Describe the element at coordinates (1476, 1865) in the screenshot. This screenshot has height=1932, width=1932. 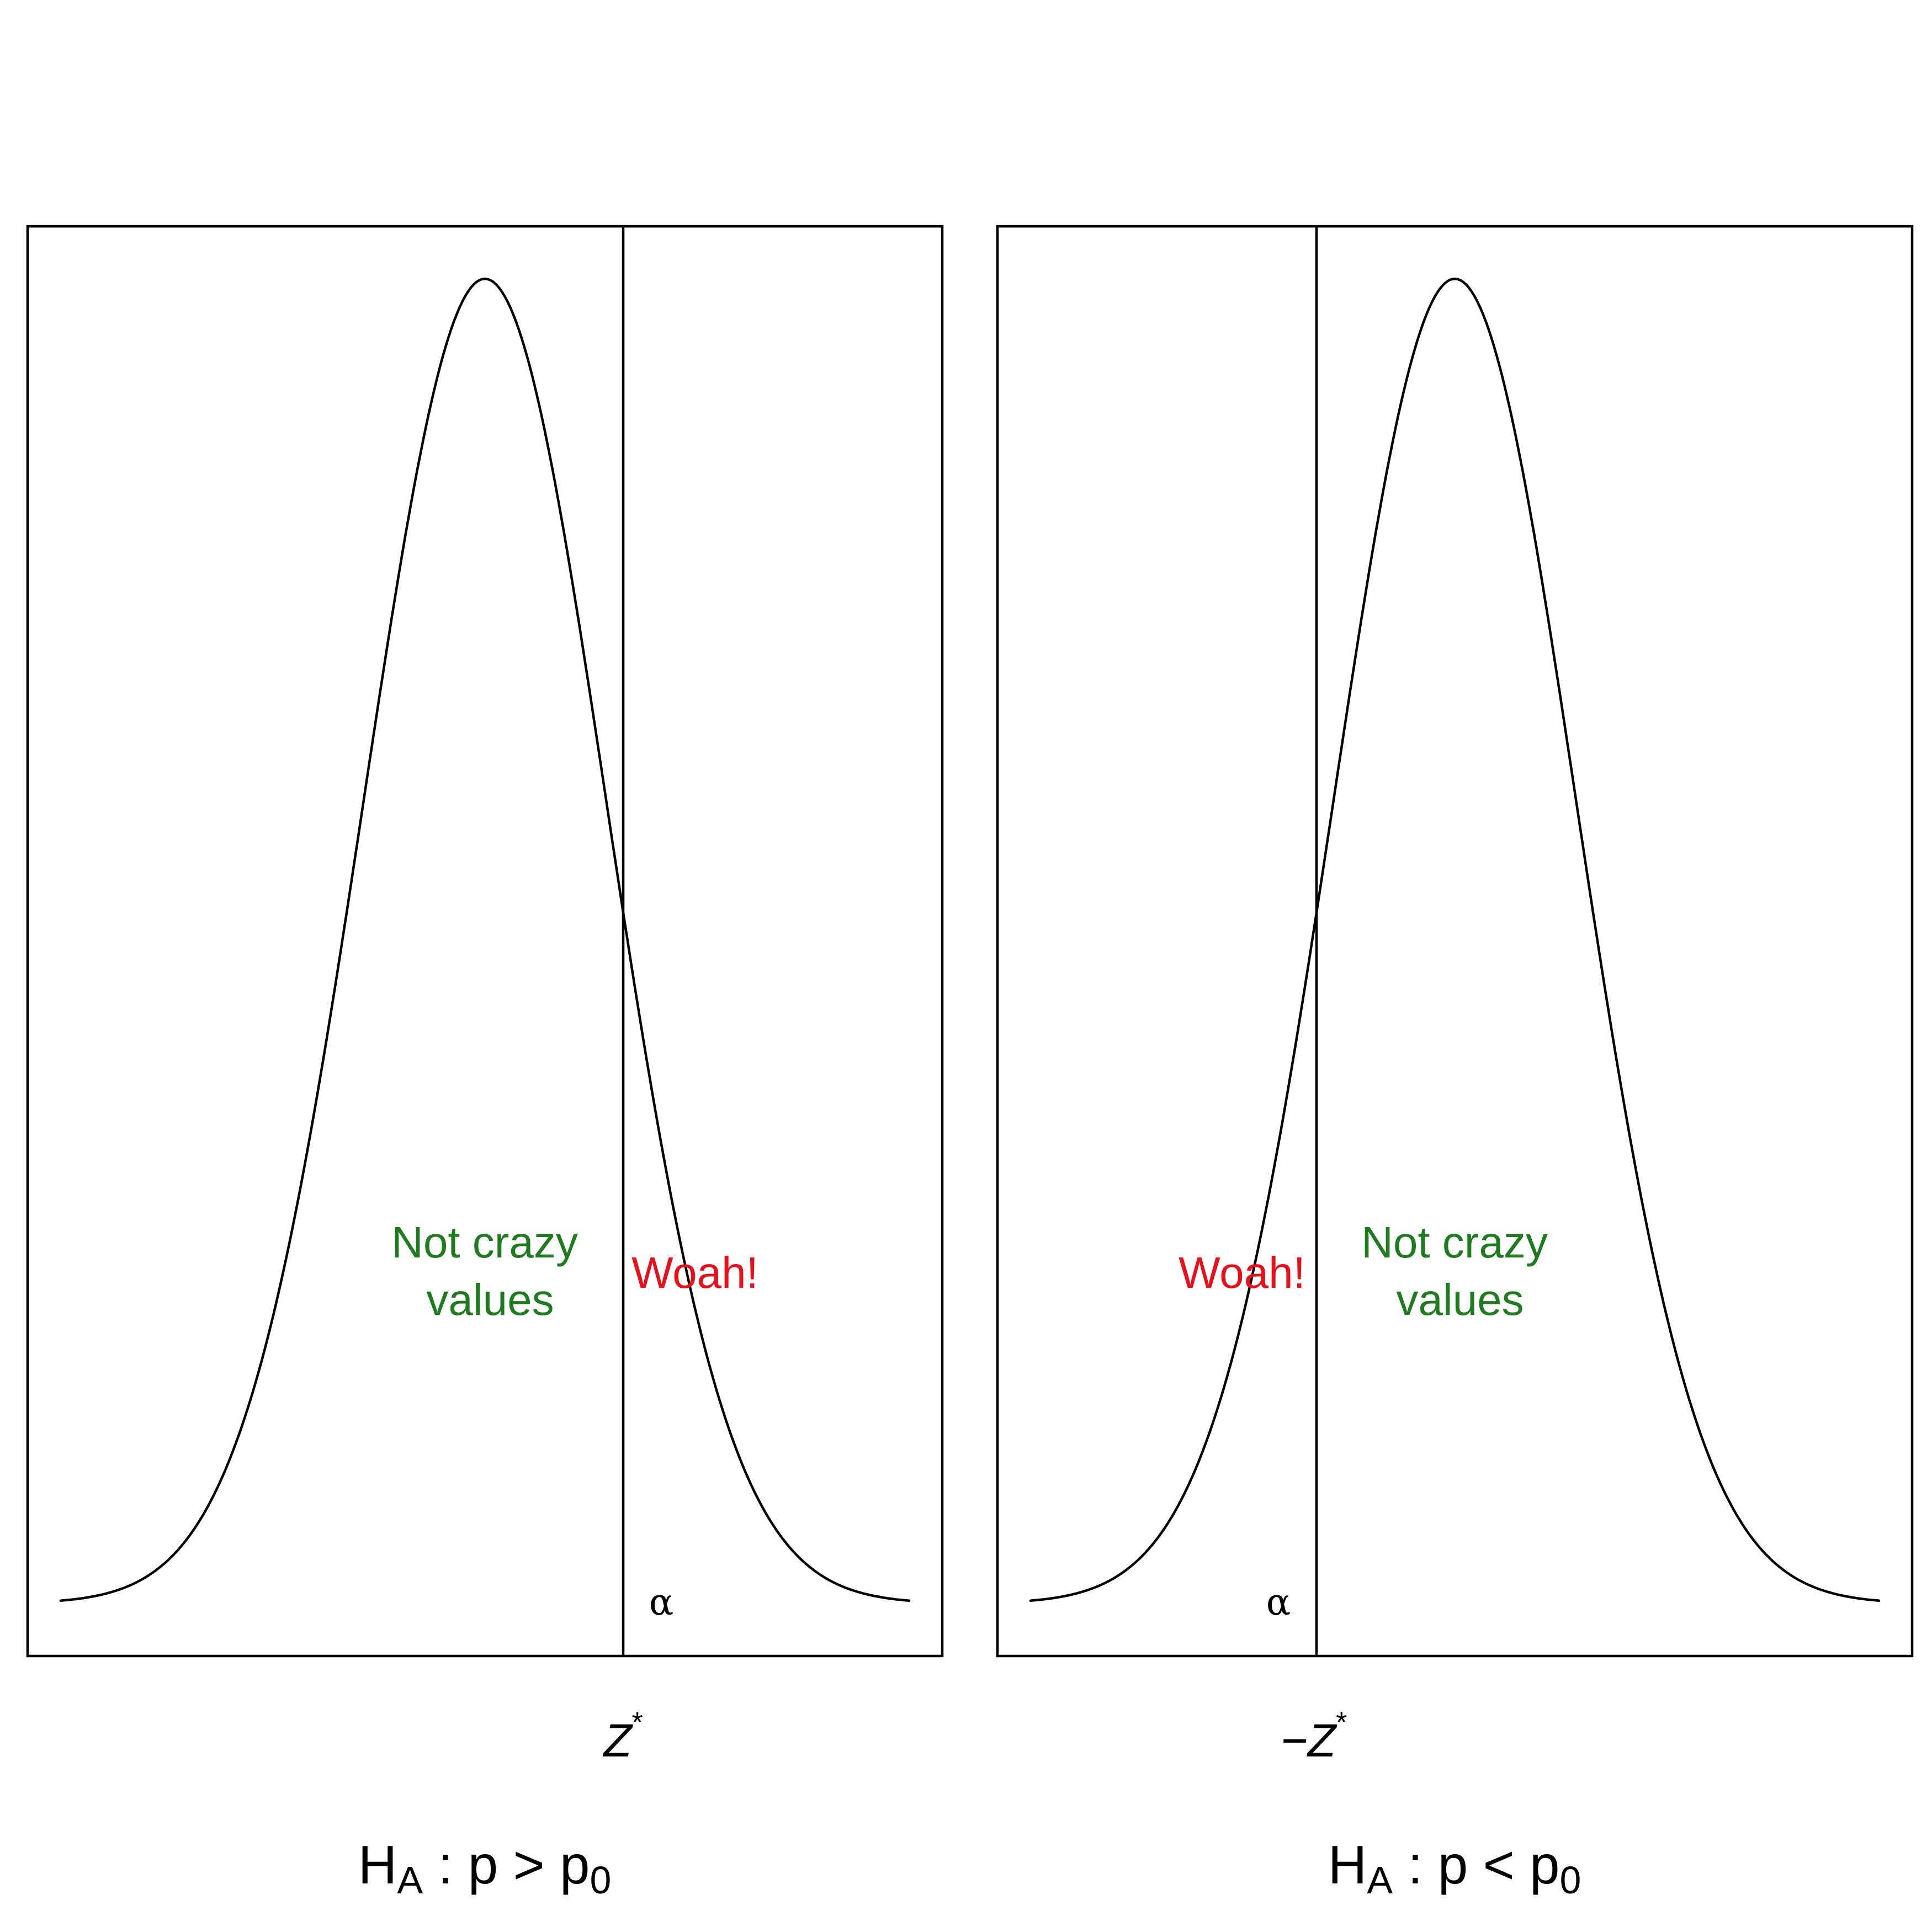
I see `hypothesis-relation: : p < p` at that location.